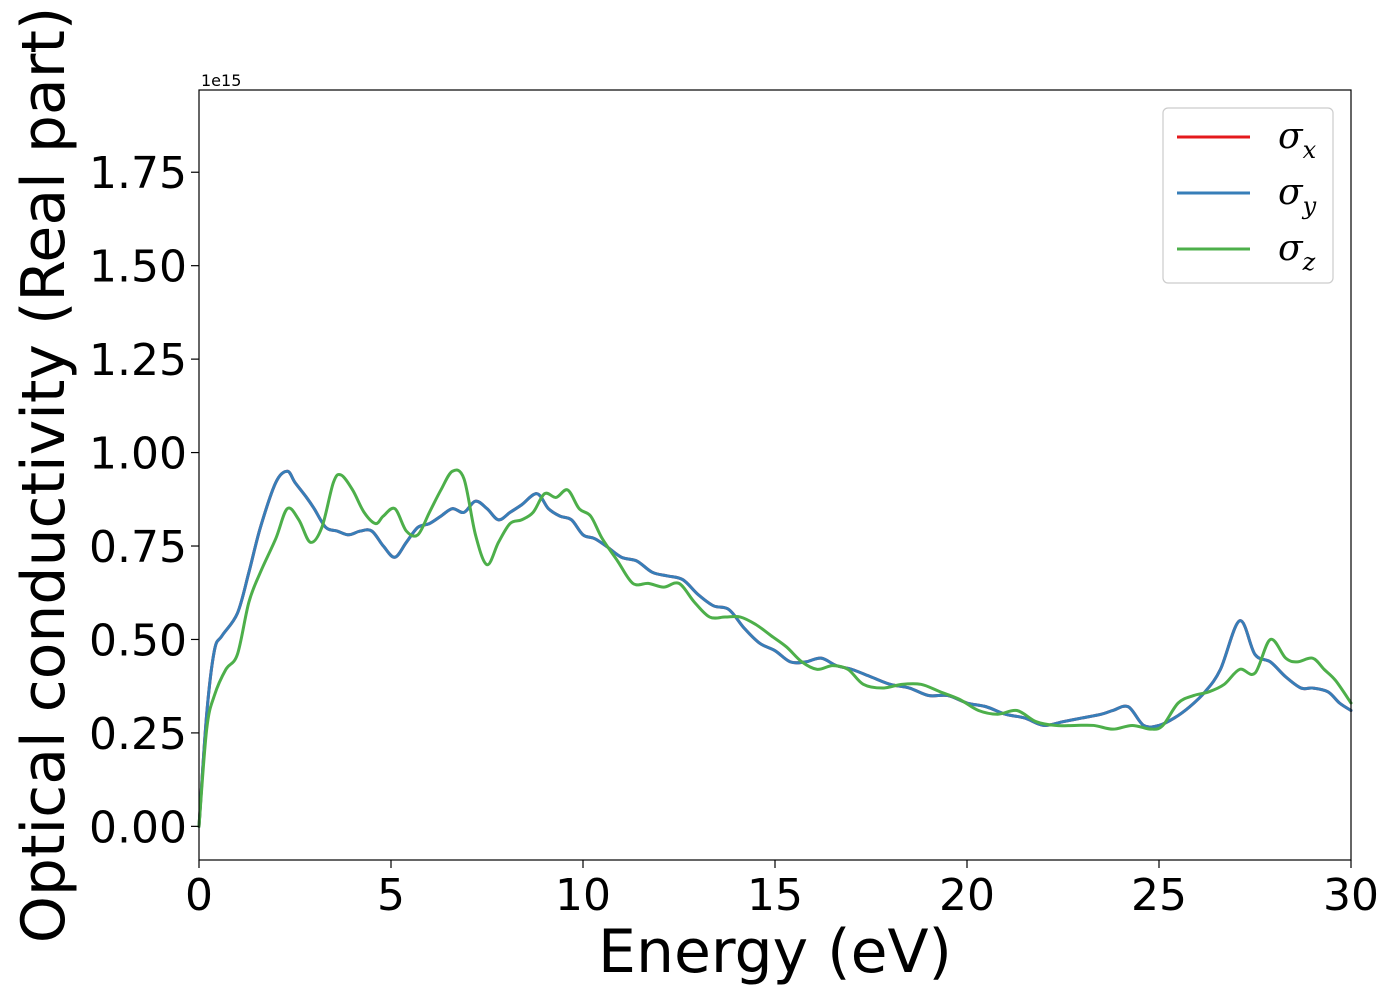 This screenshot has height=1000, width=1400. Describe the element at coordinates (391, 895) in the screenshot. I see `x-tick-label: 5` at that location.